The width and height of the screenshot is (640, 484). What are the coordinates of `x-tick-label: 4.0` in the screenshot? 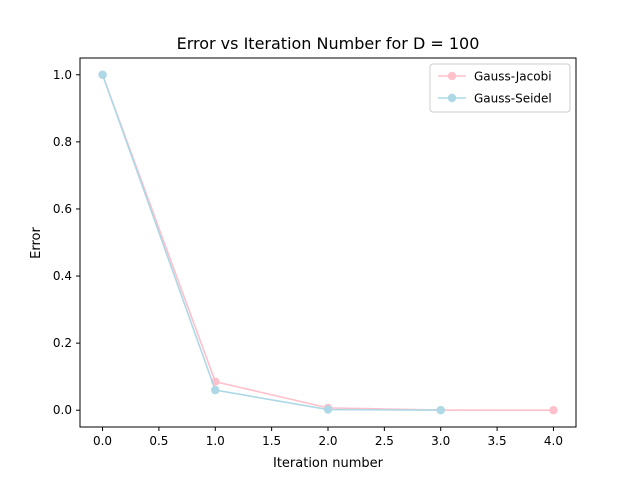 It's located at (553, 441).